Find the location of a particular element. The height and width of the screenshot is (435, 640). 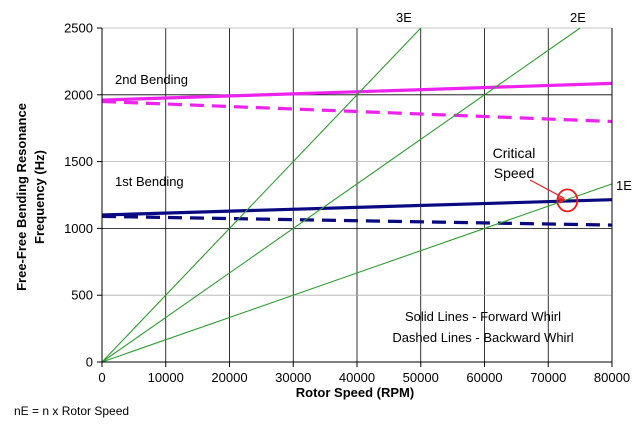

y-tick-label: 1500 is located at coordinates (78, 161).